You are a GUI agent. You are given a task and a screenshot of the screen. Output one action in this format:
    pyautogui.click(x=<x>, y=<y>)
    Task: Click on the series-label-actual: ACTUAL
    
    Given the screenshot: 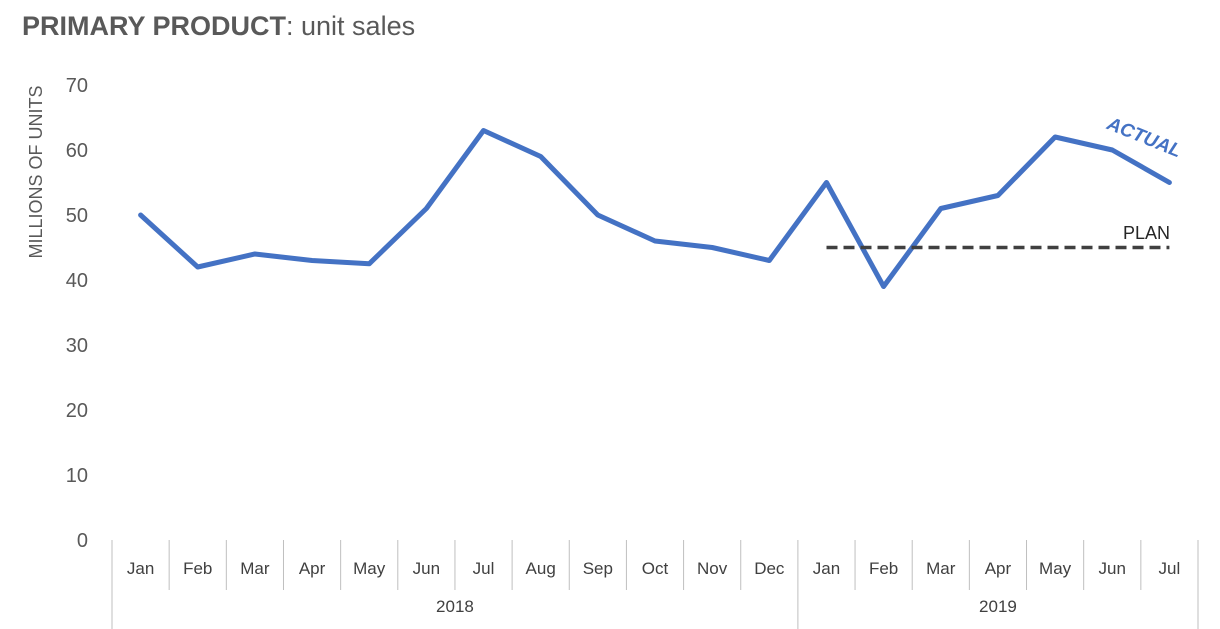 What is the action you would take?
    pyautogui.click(x=1143, y=137)
    